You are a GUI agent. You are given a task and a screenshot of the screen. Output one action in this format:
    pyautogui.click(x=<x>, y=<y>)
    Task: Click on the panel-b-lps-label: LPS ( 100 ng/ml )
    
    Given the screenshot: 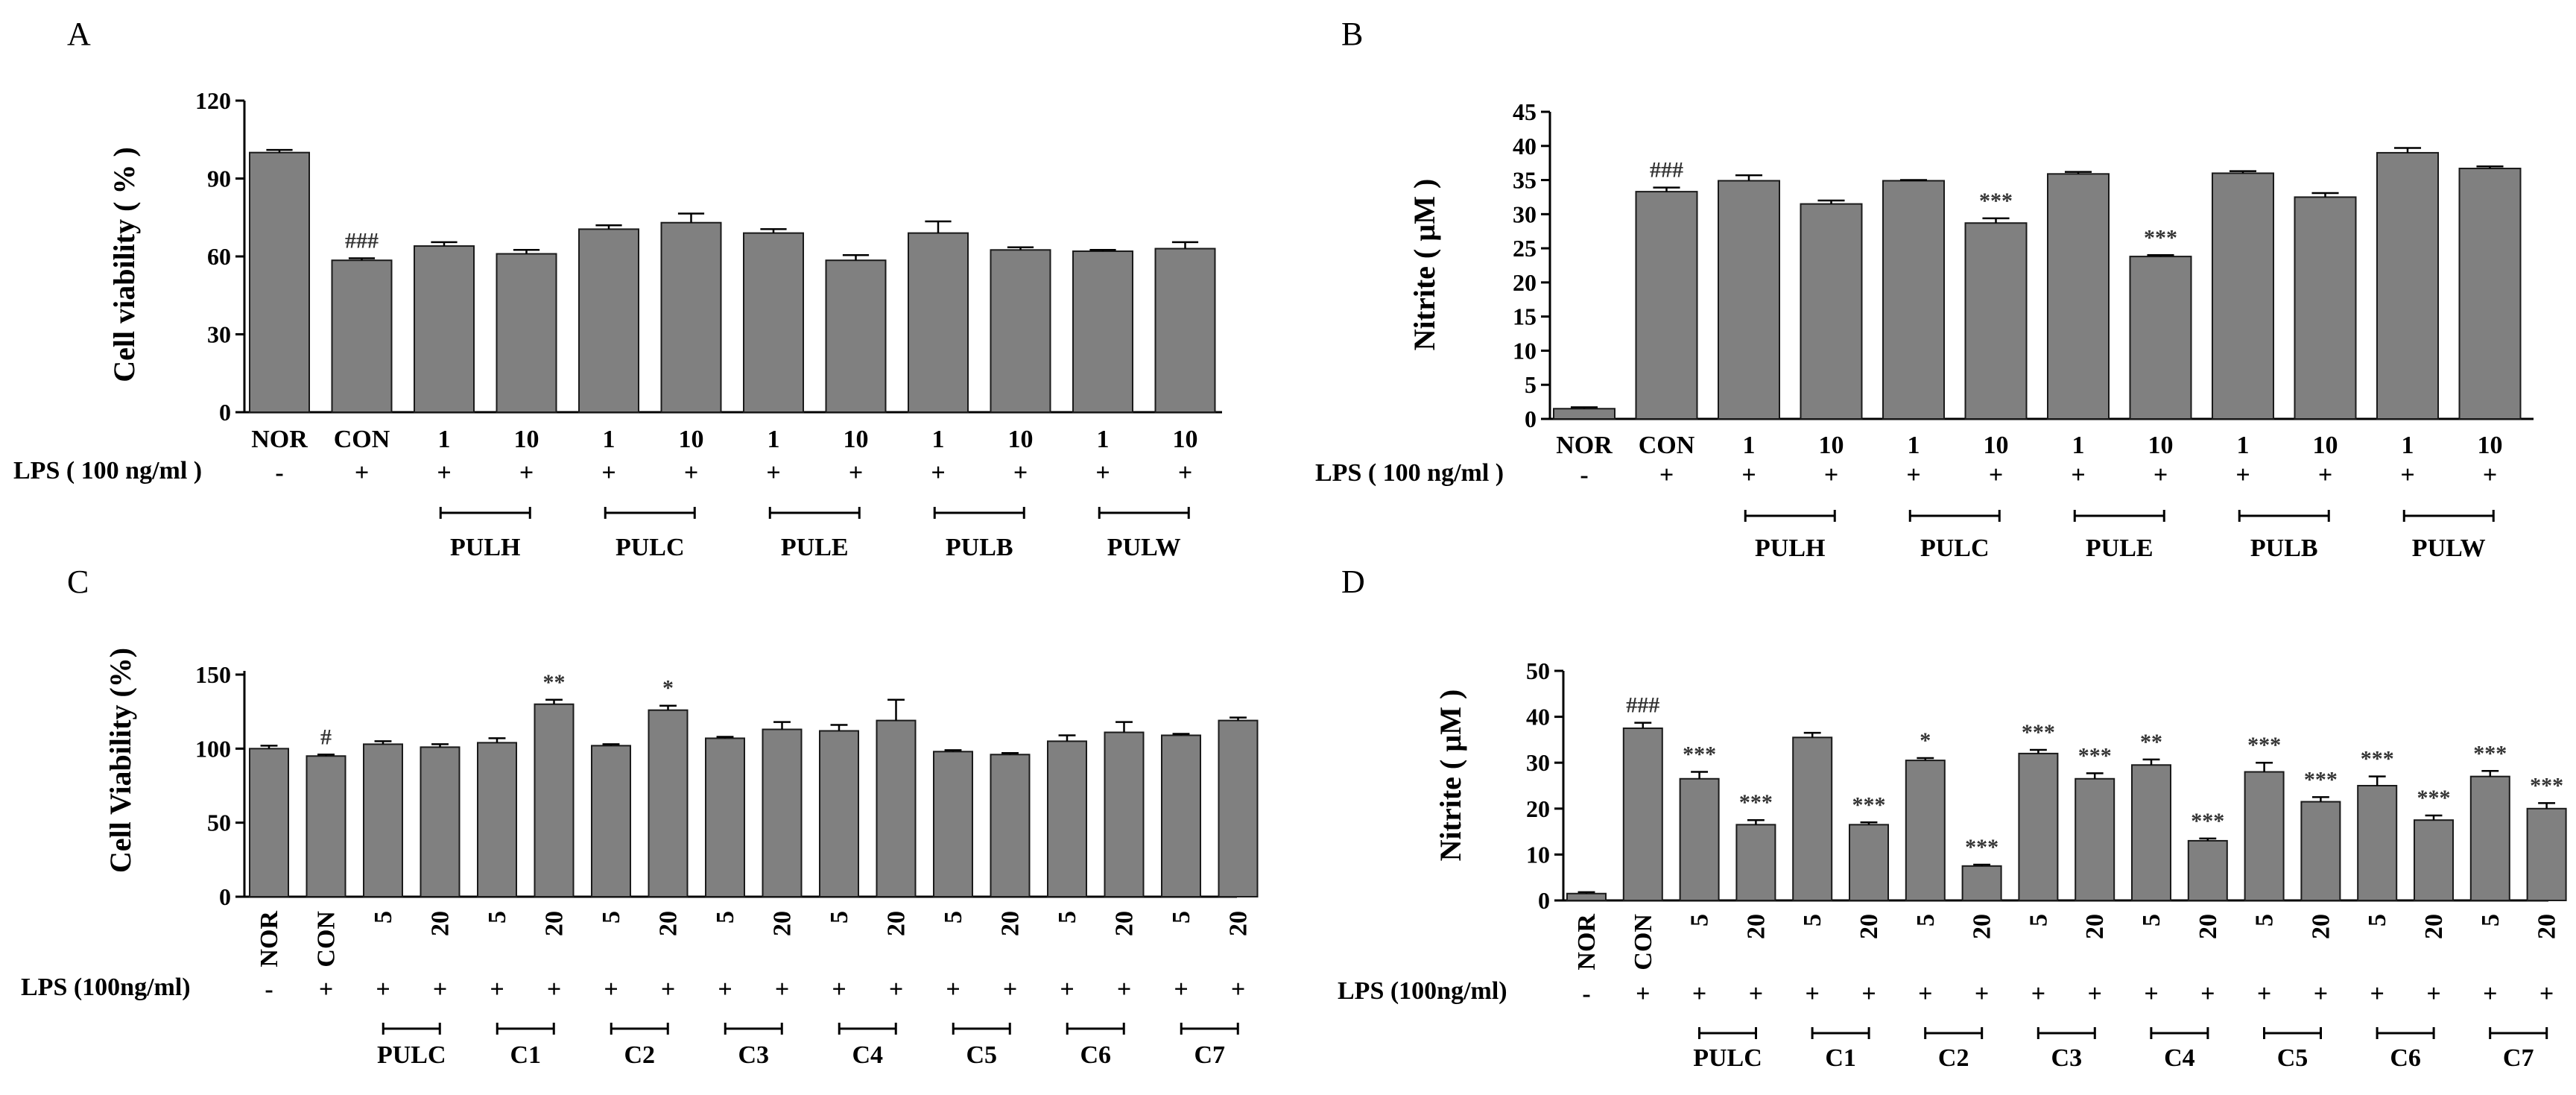 What is the action you would take?
    pyautogui.click(x=1409, y=473)
    